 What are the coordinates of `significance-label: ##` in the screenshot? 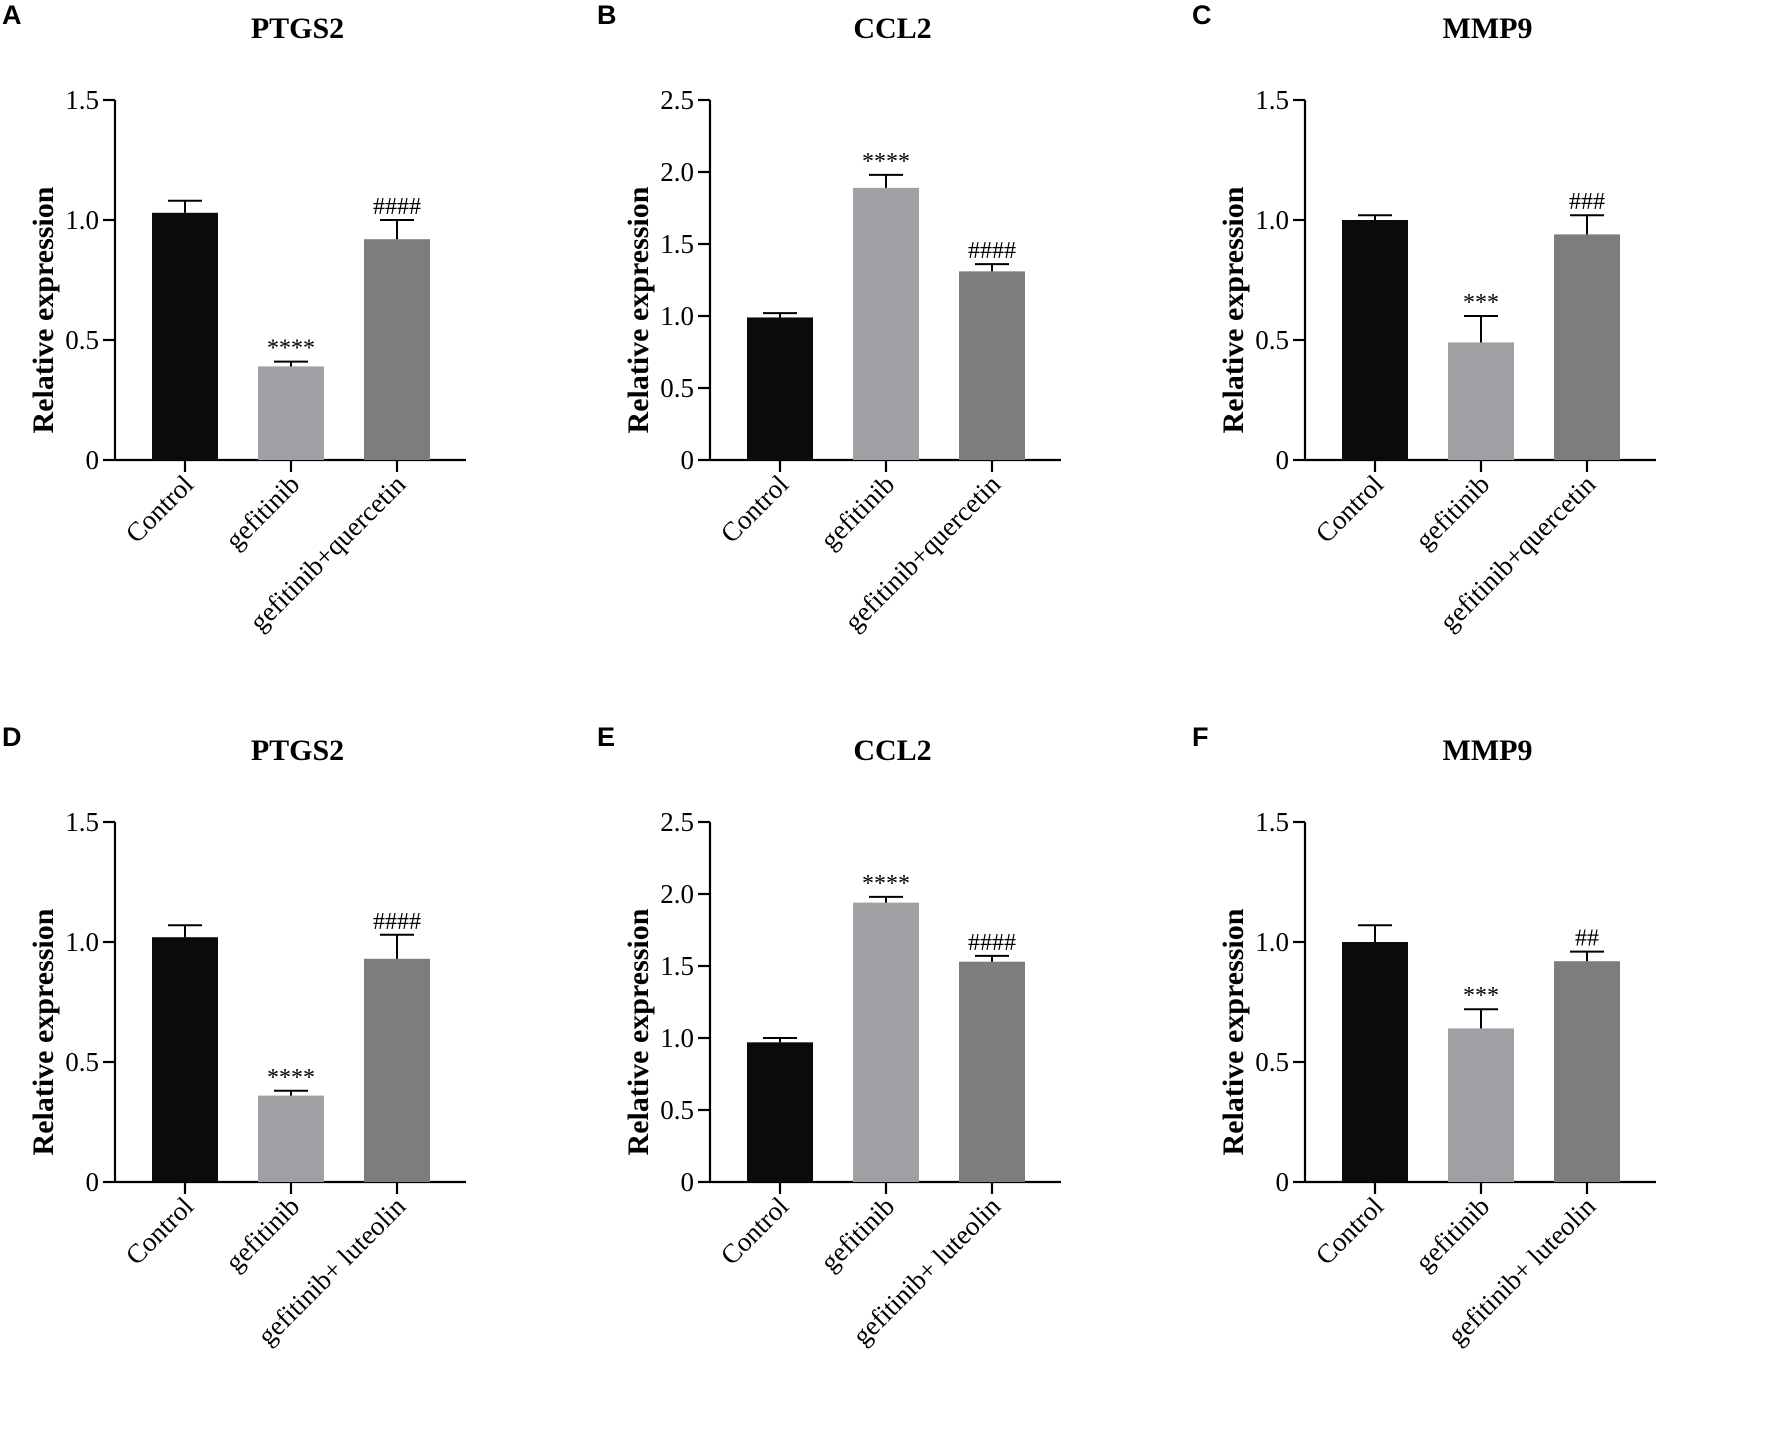 It's located at (1587, 939).